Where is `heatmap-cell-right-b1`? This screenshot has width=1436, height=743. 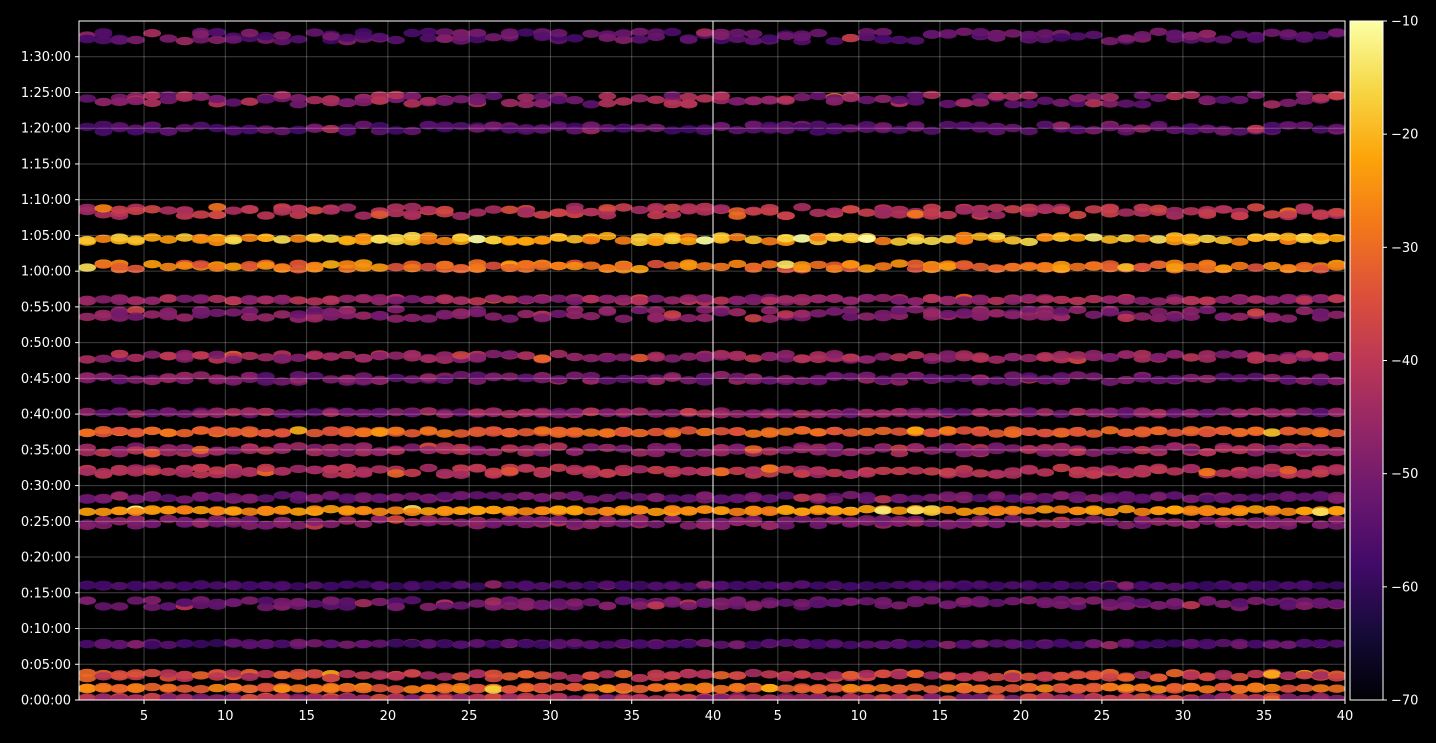
heatmap-cell-right-b1 is located at coordinates (786, 688).